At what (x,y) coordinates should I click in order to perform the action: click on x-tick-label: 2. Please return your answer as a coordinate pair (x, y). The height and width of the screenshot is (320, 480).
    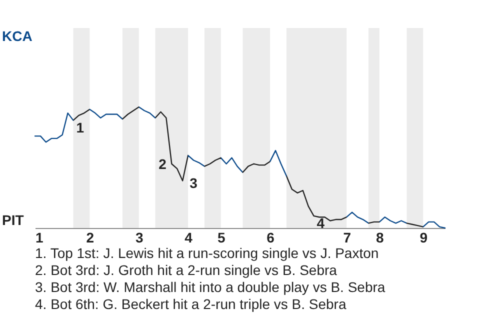
    Looking at the image, I should click on (90, 238).